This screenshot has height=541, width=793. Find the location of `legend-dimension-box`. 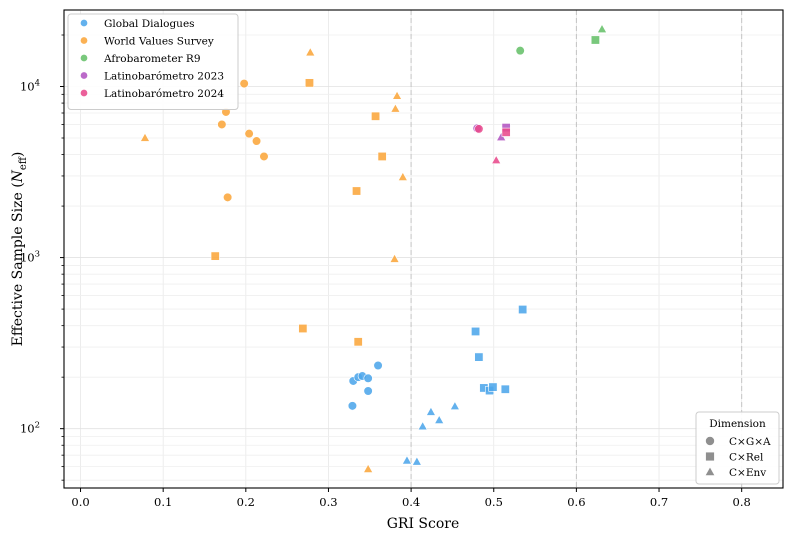

legend-dimension-box is located at coordinates (737, 448).